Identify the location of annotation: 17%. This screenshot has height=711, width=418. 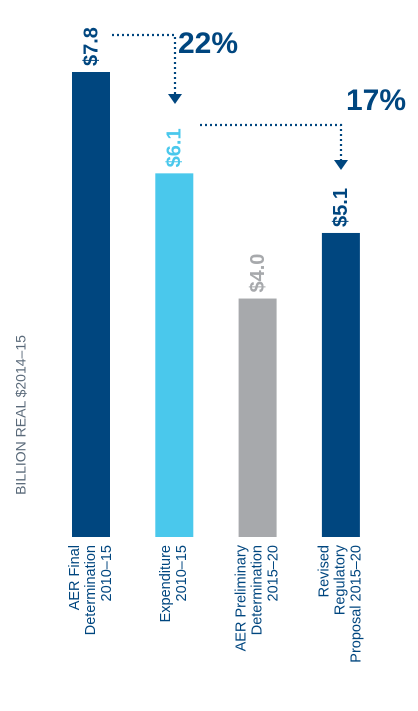
(376, 100).